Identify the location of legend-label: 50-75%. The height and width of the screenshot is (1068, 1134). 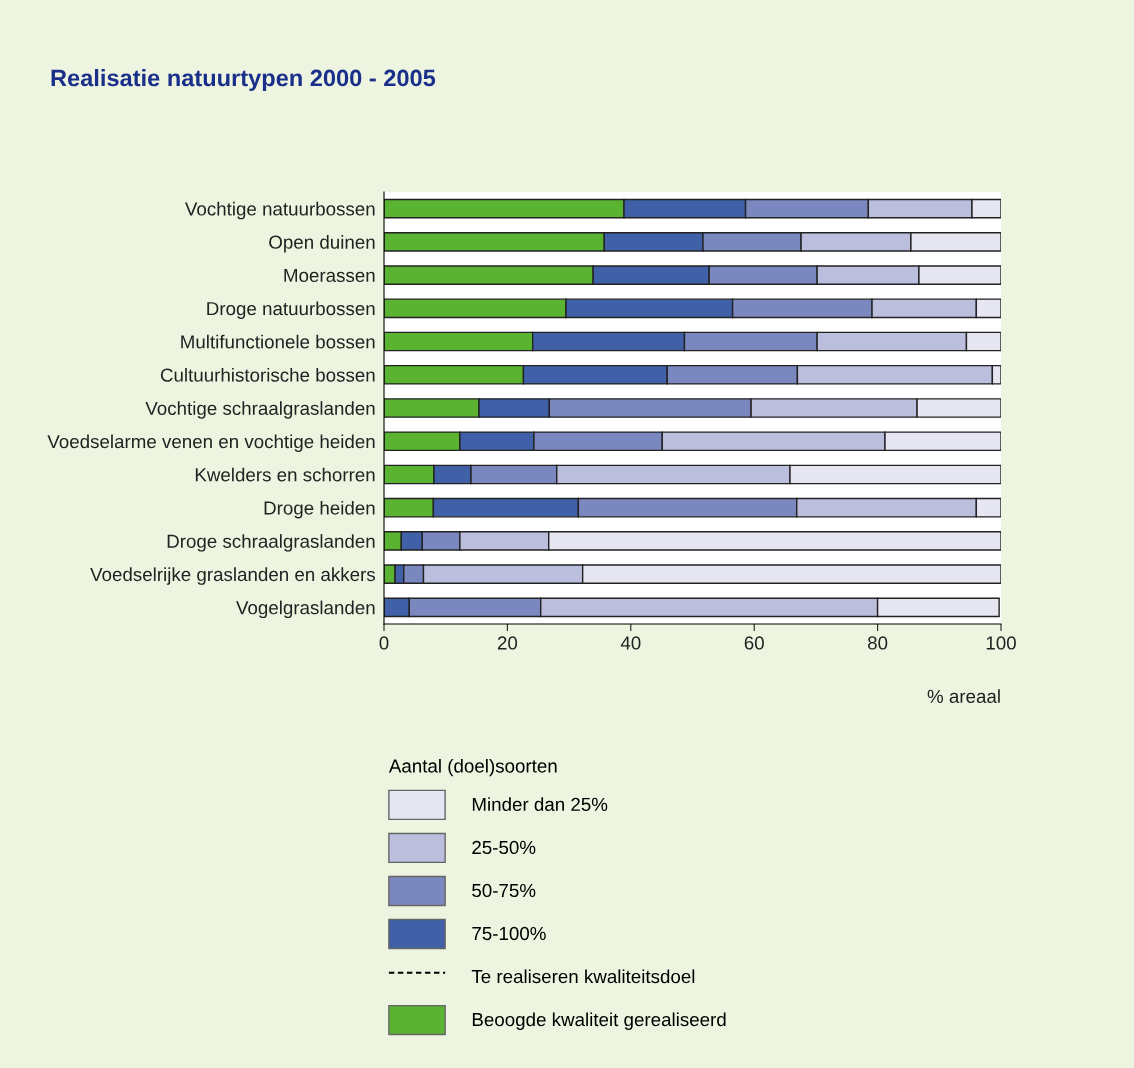
(504, 890).